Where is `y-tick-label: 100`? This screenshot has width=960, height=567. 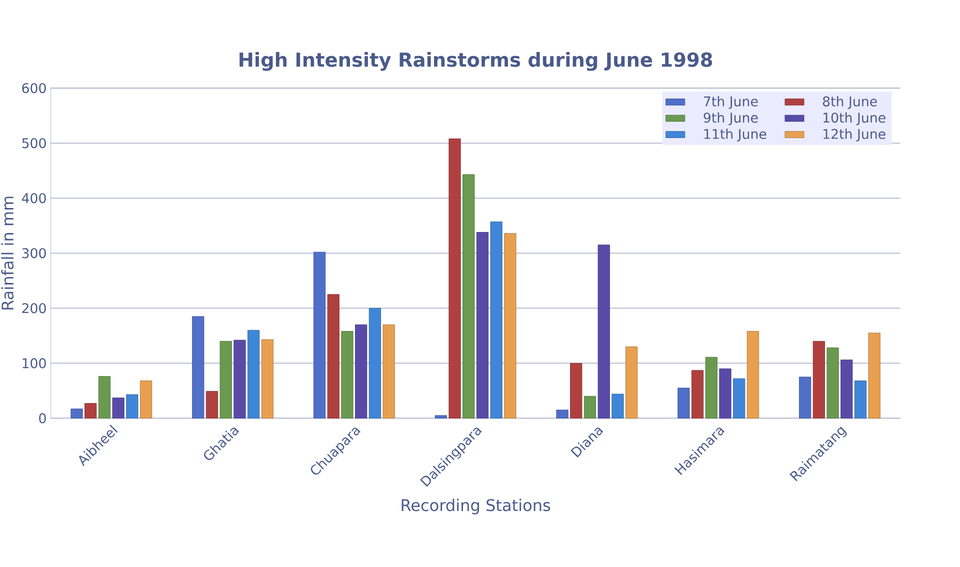
y-tick-label: 100 is located at coordinates (34, 363).